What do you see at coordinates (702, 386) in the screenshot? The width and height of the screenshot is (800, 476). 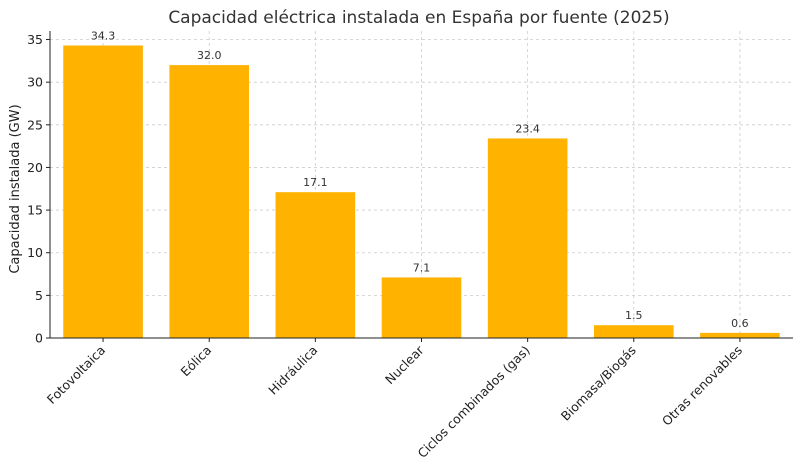 I see `x-tick-label: Otras renovables` at bounding box center [702, 386].